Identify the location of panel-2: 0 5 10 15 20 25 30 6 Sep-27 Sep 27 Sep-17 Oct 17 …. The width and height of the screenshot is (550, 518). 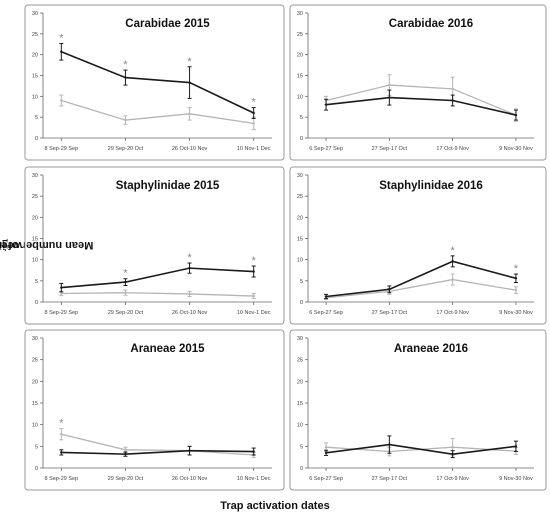
(418, 82).